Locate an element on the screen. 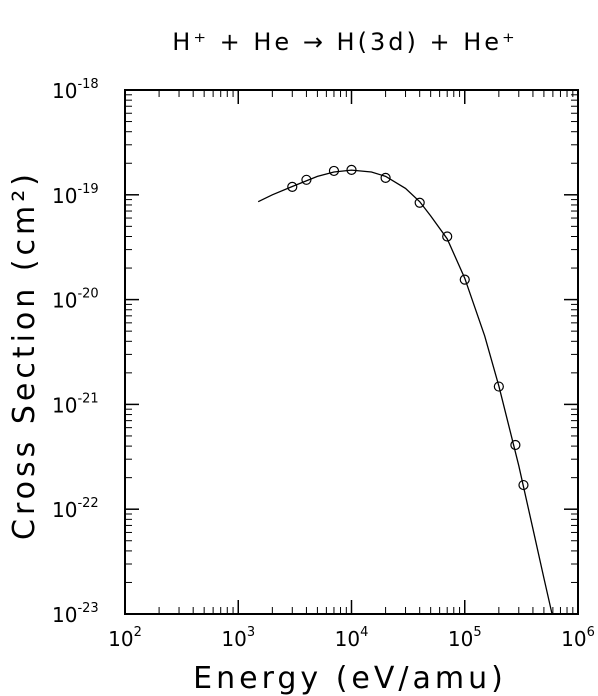 The height and width of the screenshot is (696, 598). y-axis-label: Cross Section (cm²) is located at coordinates (24, 355).